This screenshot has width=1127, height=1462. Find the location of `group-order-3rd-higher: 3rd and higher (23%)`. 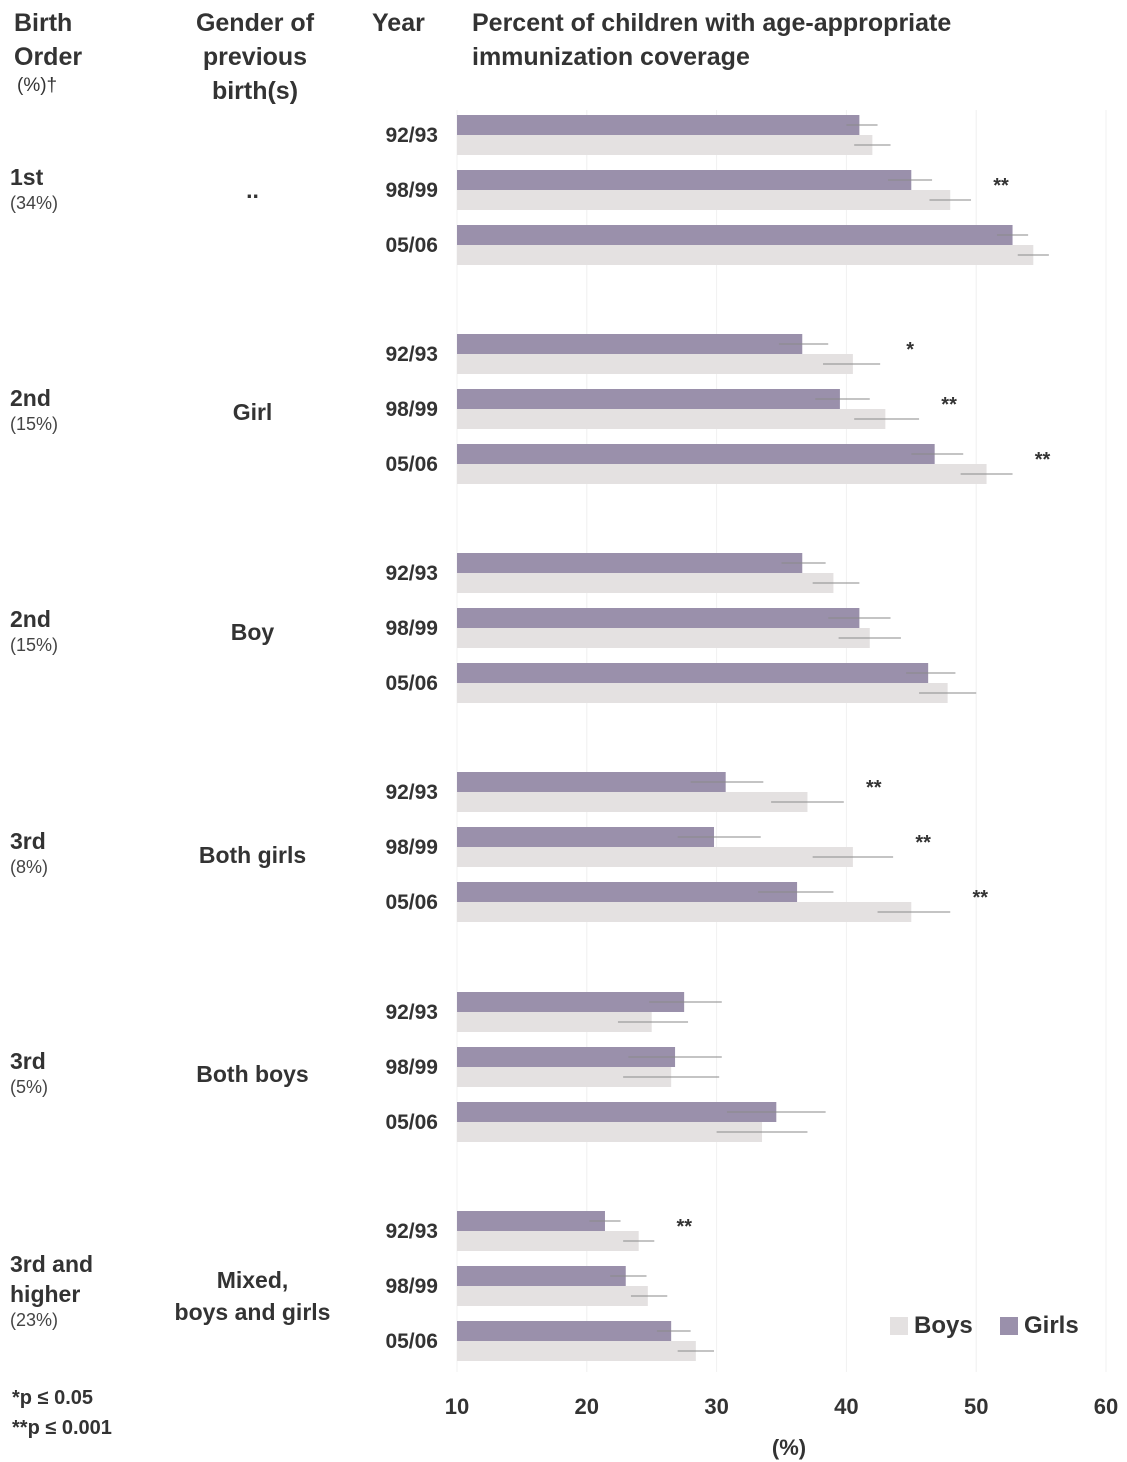

group-order-3rd-higher: 3rd and higher (23%) is located at coordinates (51, 1290).